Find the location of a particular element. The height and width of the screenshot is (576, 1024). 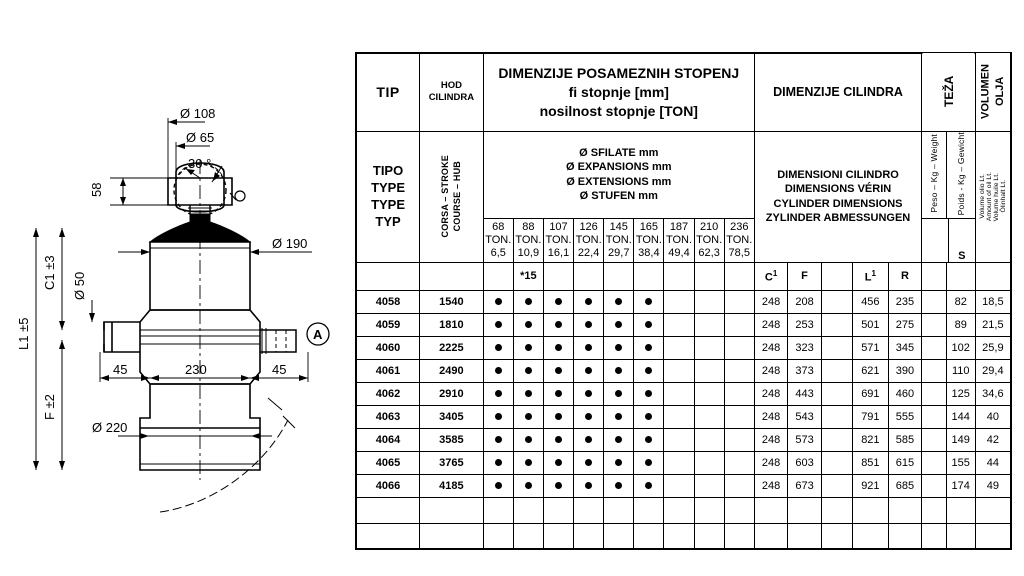

row-type-0: 4058 is located at coordinates (388, 301).